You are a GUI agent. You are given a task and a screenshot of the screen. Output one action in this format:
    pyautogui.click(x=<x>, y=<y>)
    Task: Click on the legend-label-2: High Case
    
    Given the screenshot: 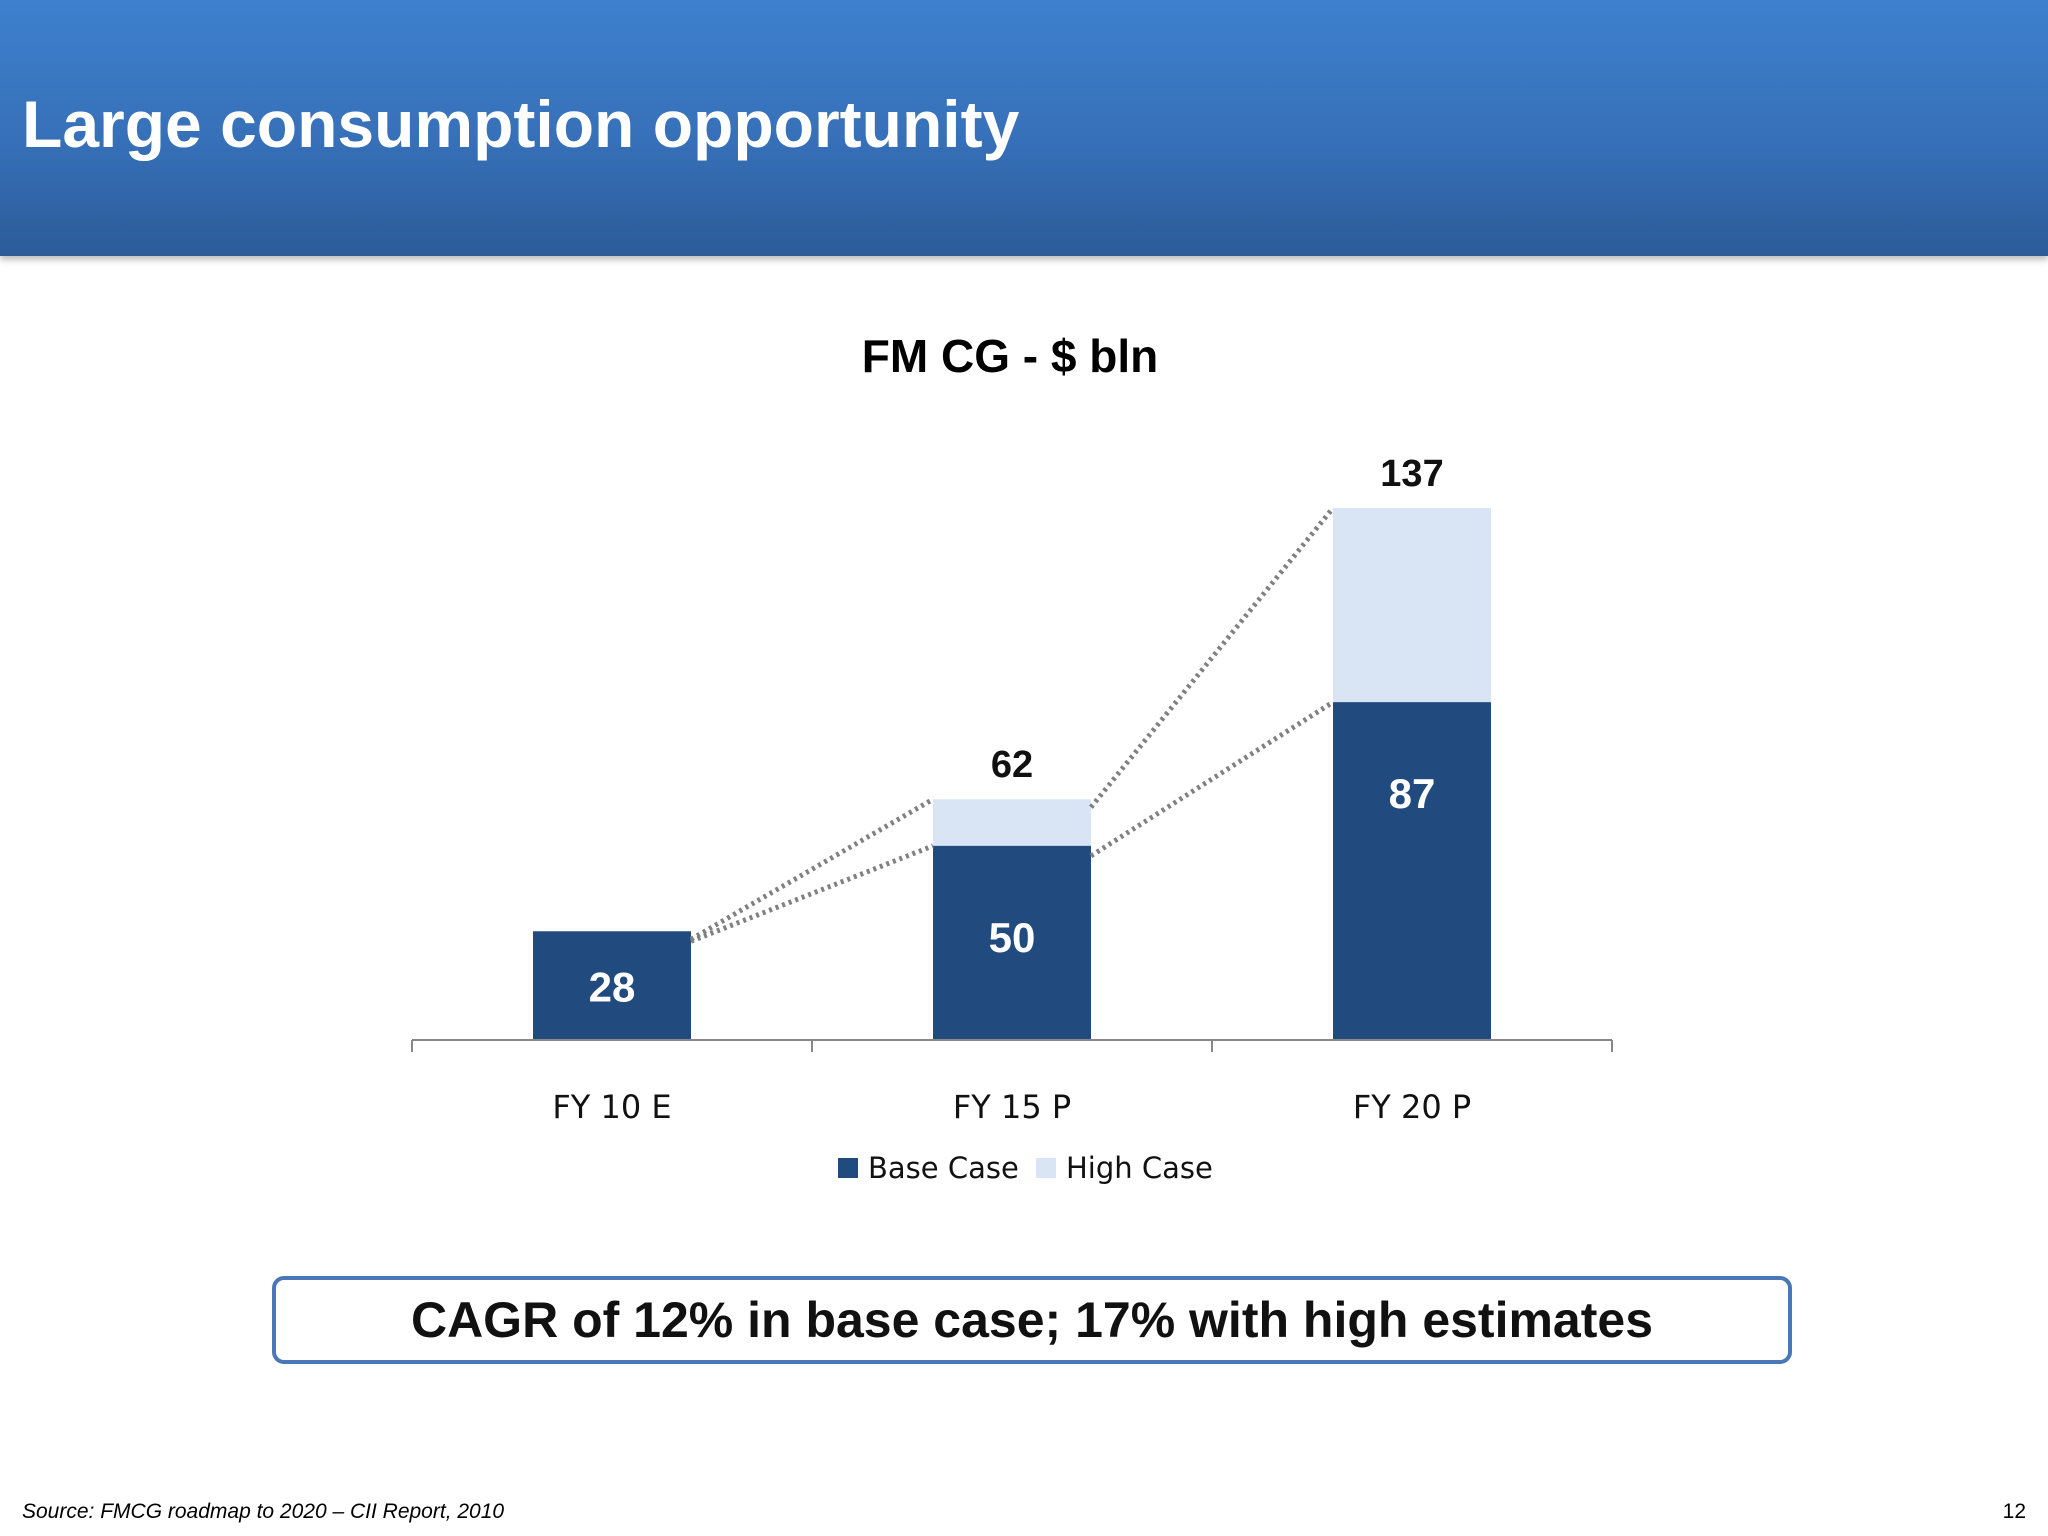 What is the action you would take?
    pyautogui.click(x=1139, y=1168)
    